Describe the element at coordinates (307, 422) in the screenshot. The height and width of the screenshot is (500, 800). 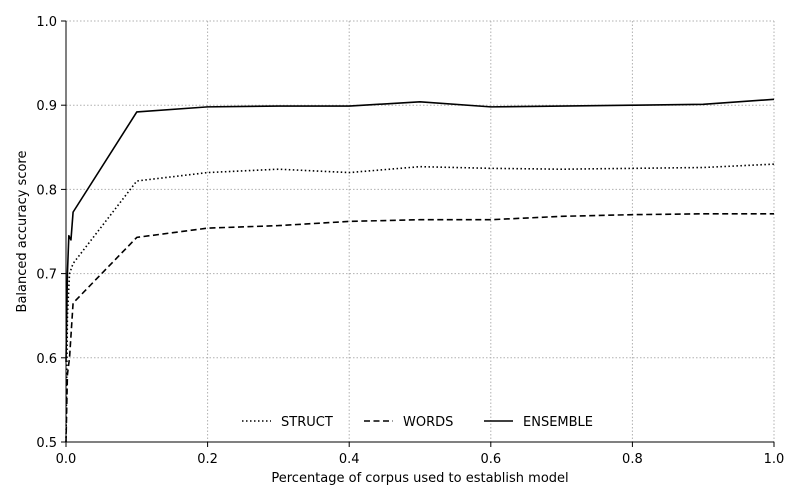
I see `legend-label-struct: STRUCT` at that location.